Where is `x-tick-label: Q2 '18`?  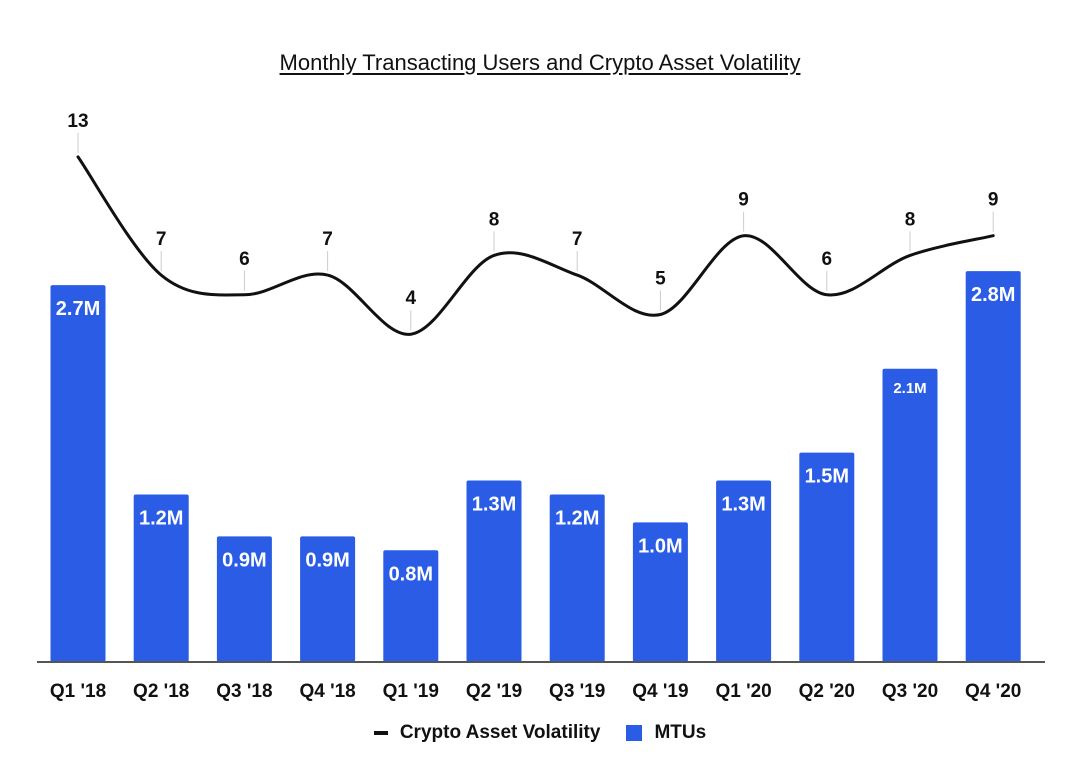
x-tick-label: Q2 '18 is located at coordinates (161, 691).